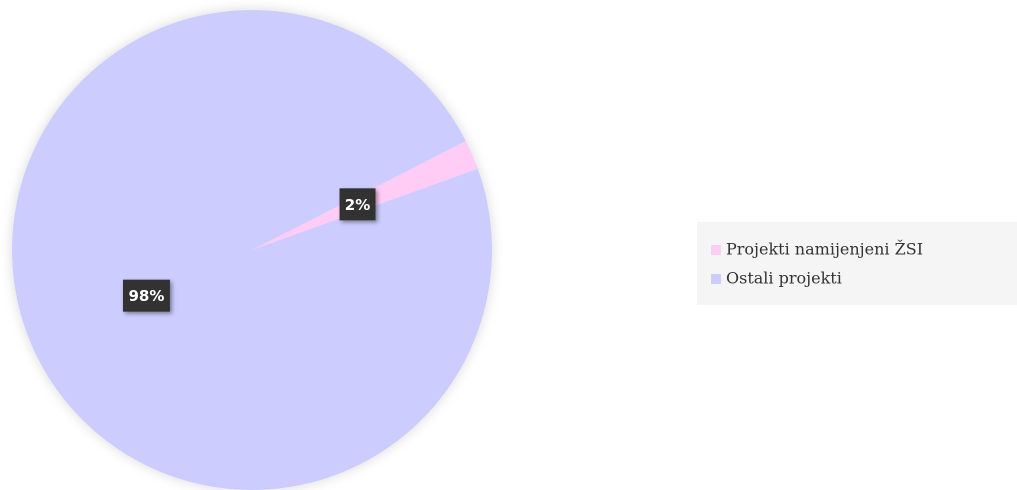 The image size is (1017, 490). What do you see at coordinates (857, 263) in the screenshot?
I see `legend-box` at bounding box center [857, 263].